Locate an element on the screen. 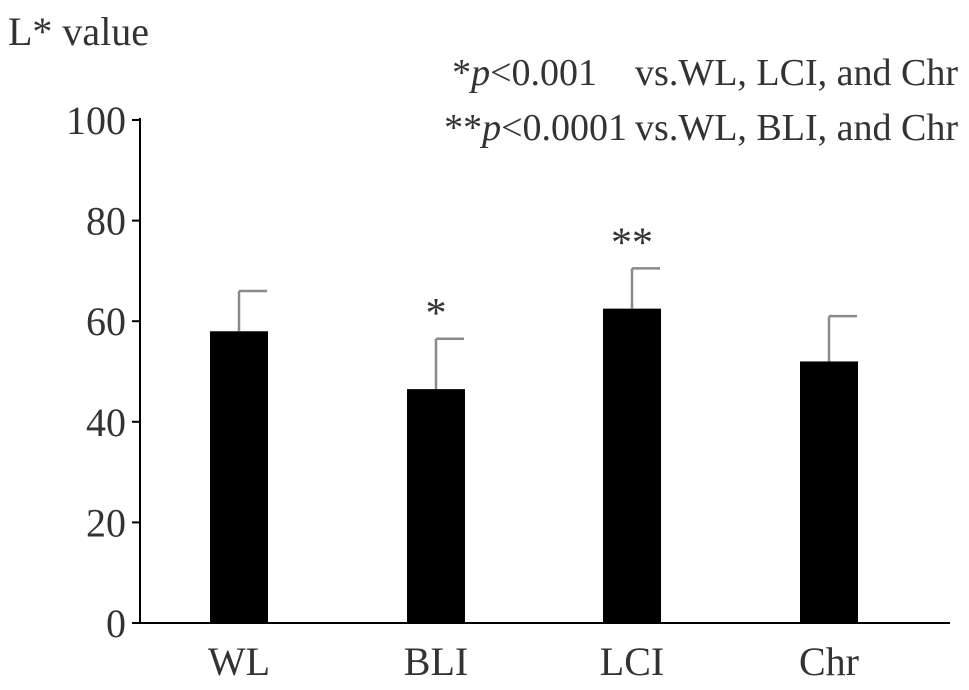  significance-marker-bli: * is located at coordinates (436, 314).